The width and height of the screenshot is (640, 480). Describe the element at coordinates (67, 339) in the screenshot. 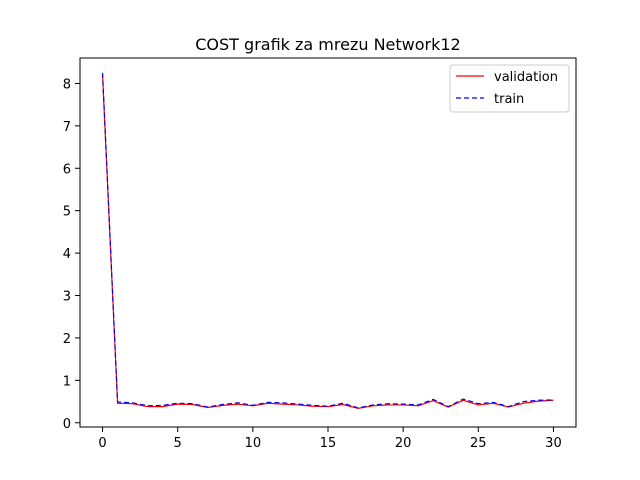

I see `y-tick-label: 2` at that location.